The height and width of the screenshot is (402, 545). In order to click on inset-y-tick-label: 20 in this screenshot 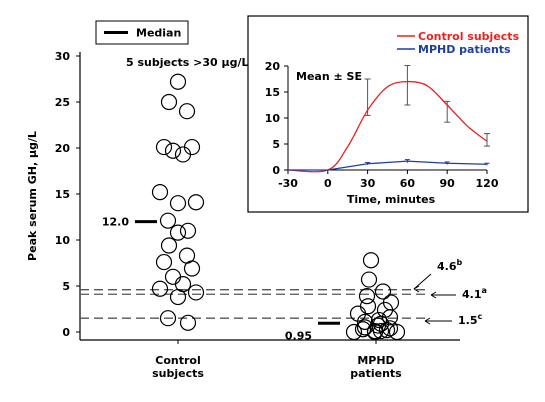, I will do `click(273, 66)`.